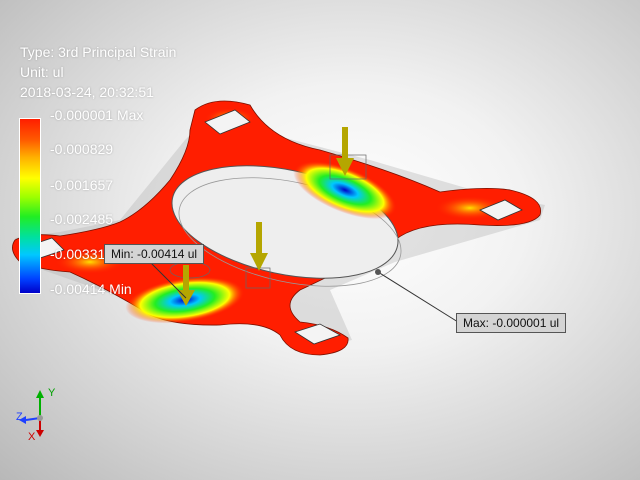  What do you see at coordinates (39, 416) in the screenshot?
I see `view-cube-triad: Y Z X` at bounding box center [39, 416].